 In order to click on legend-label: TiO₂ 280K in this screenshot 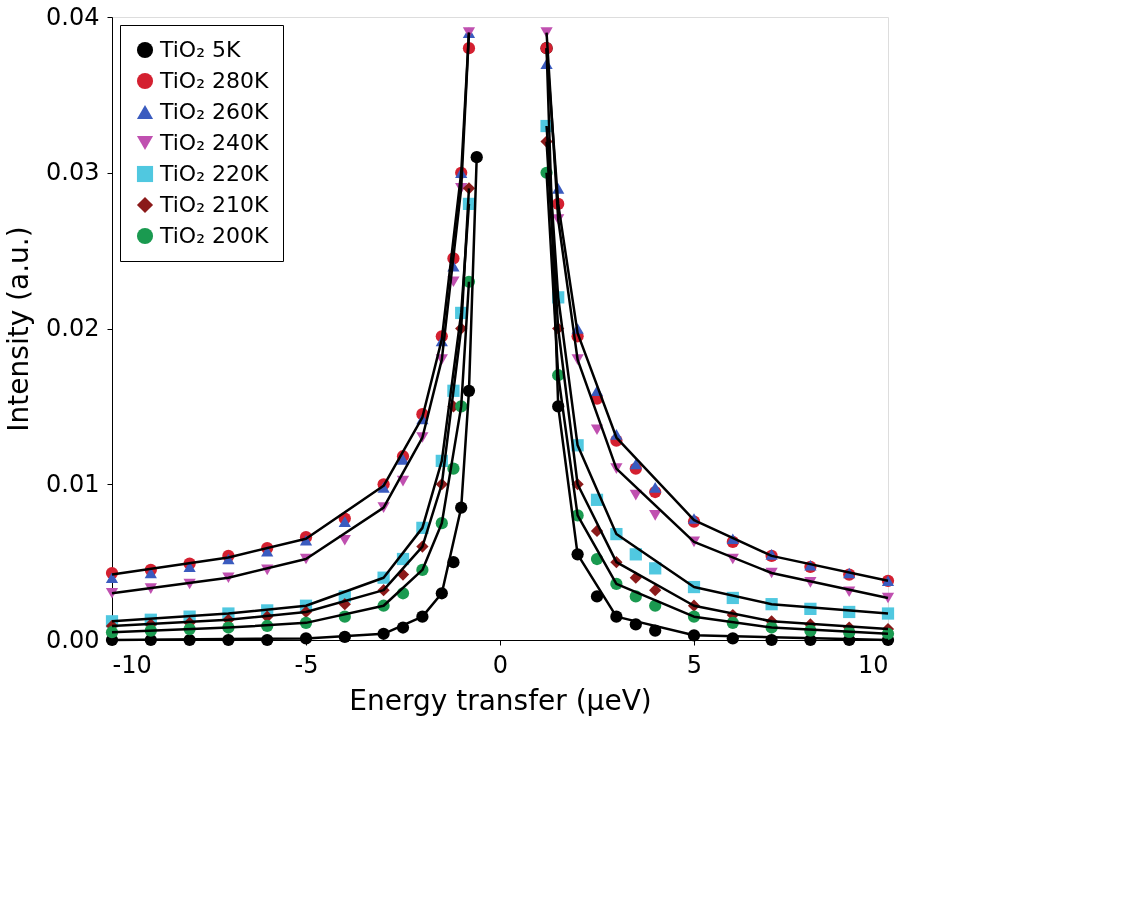, I will do `click(214, 80)`.